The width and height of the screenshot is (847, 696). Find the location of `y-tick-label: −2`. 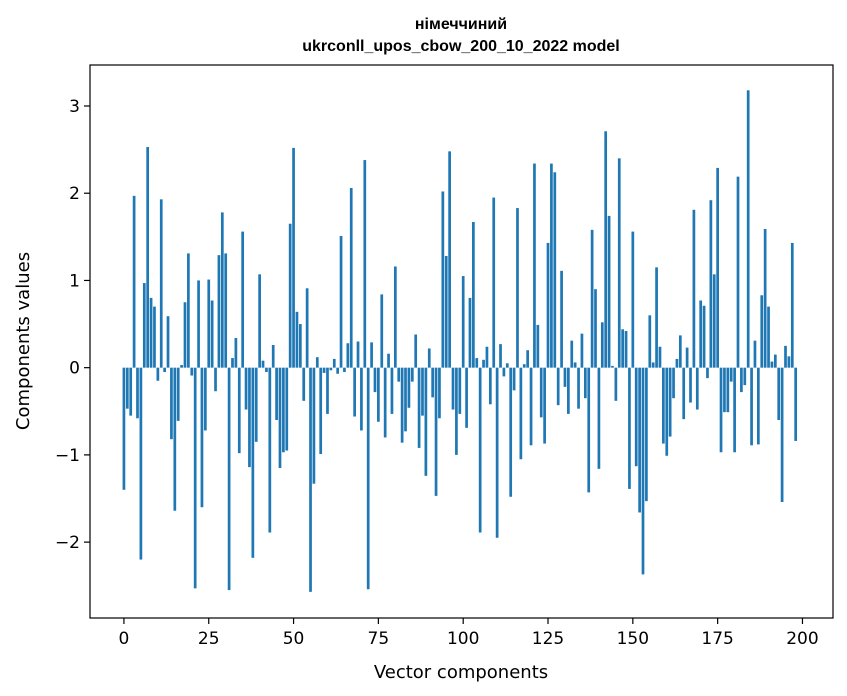

y-tick-label: −2 is located at coordinates (67, 543).